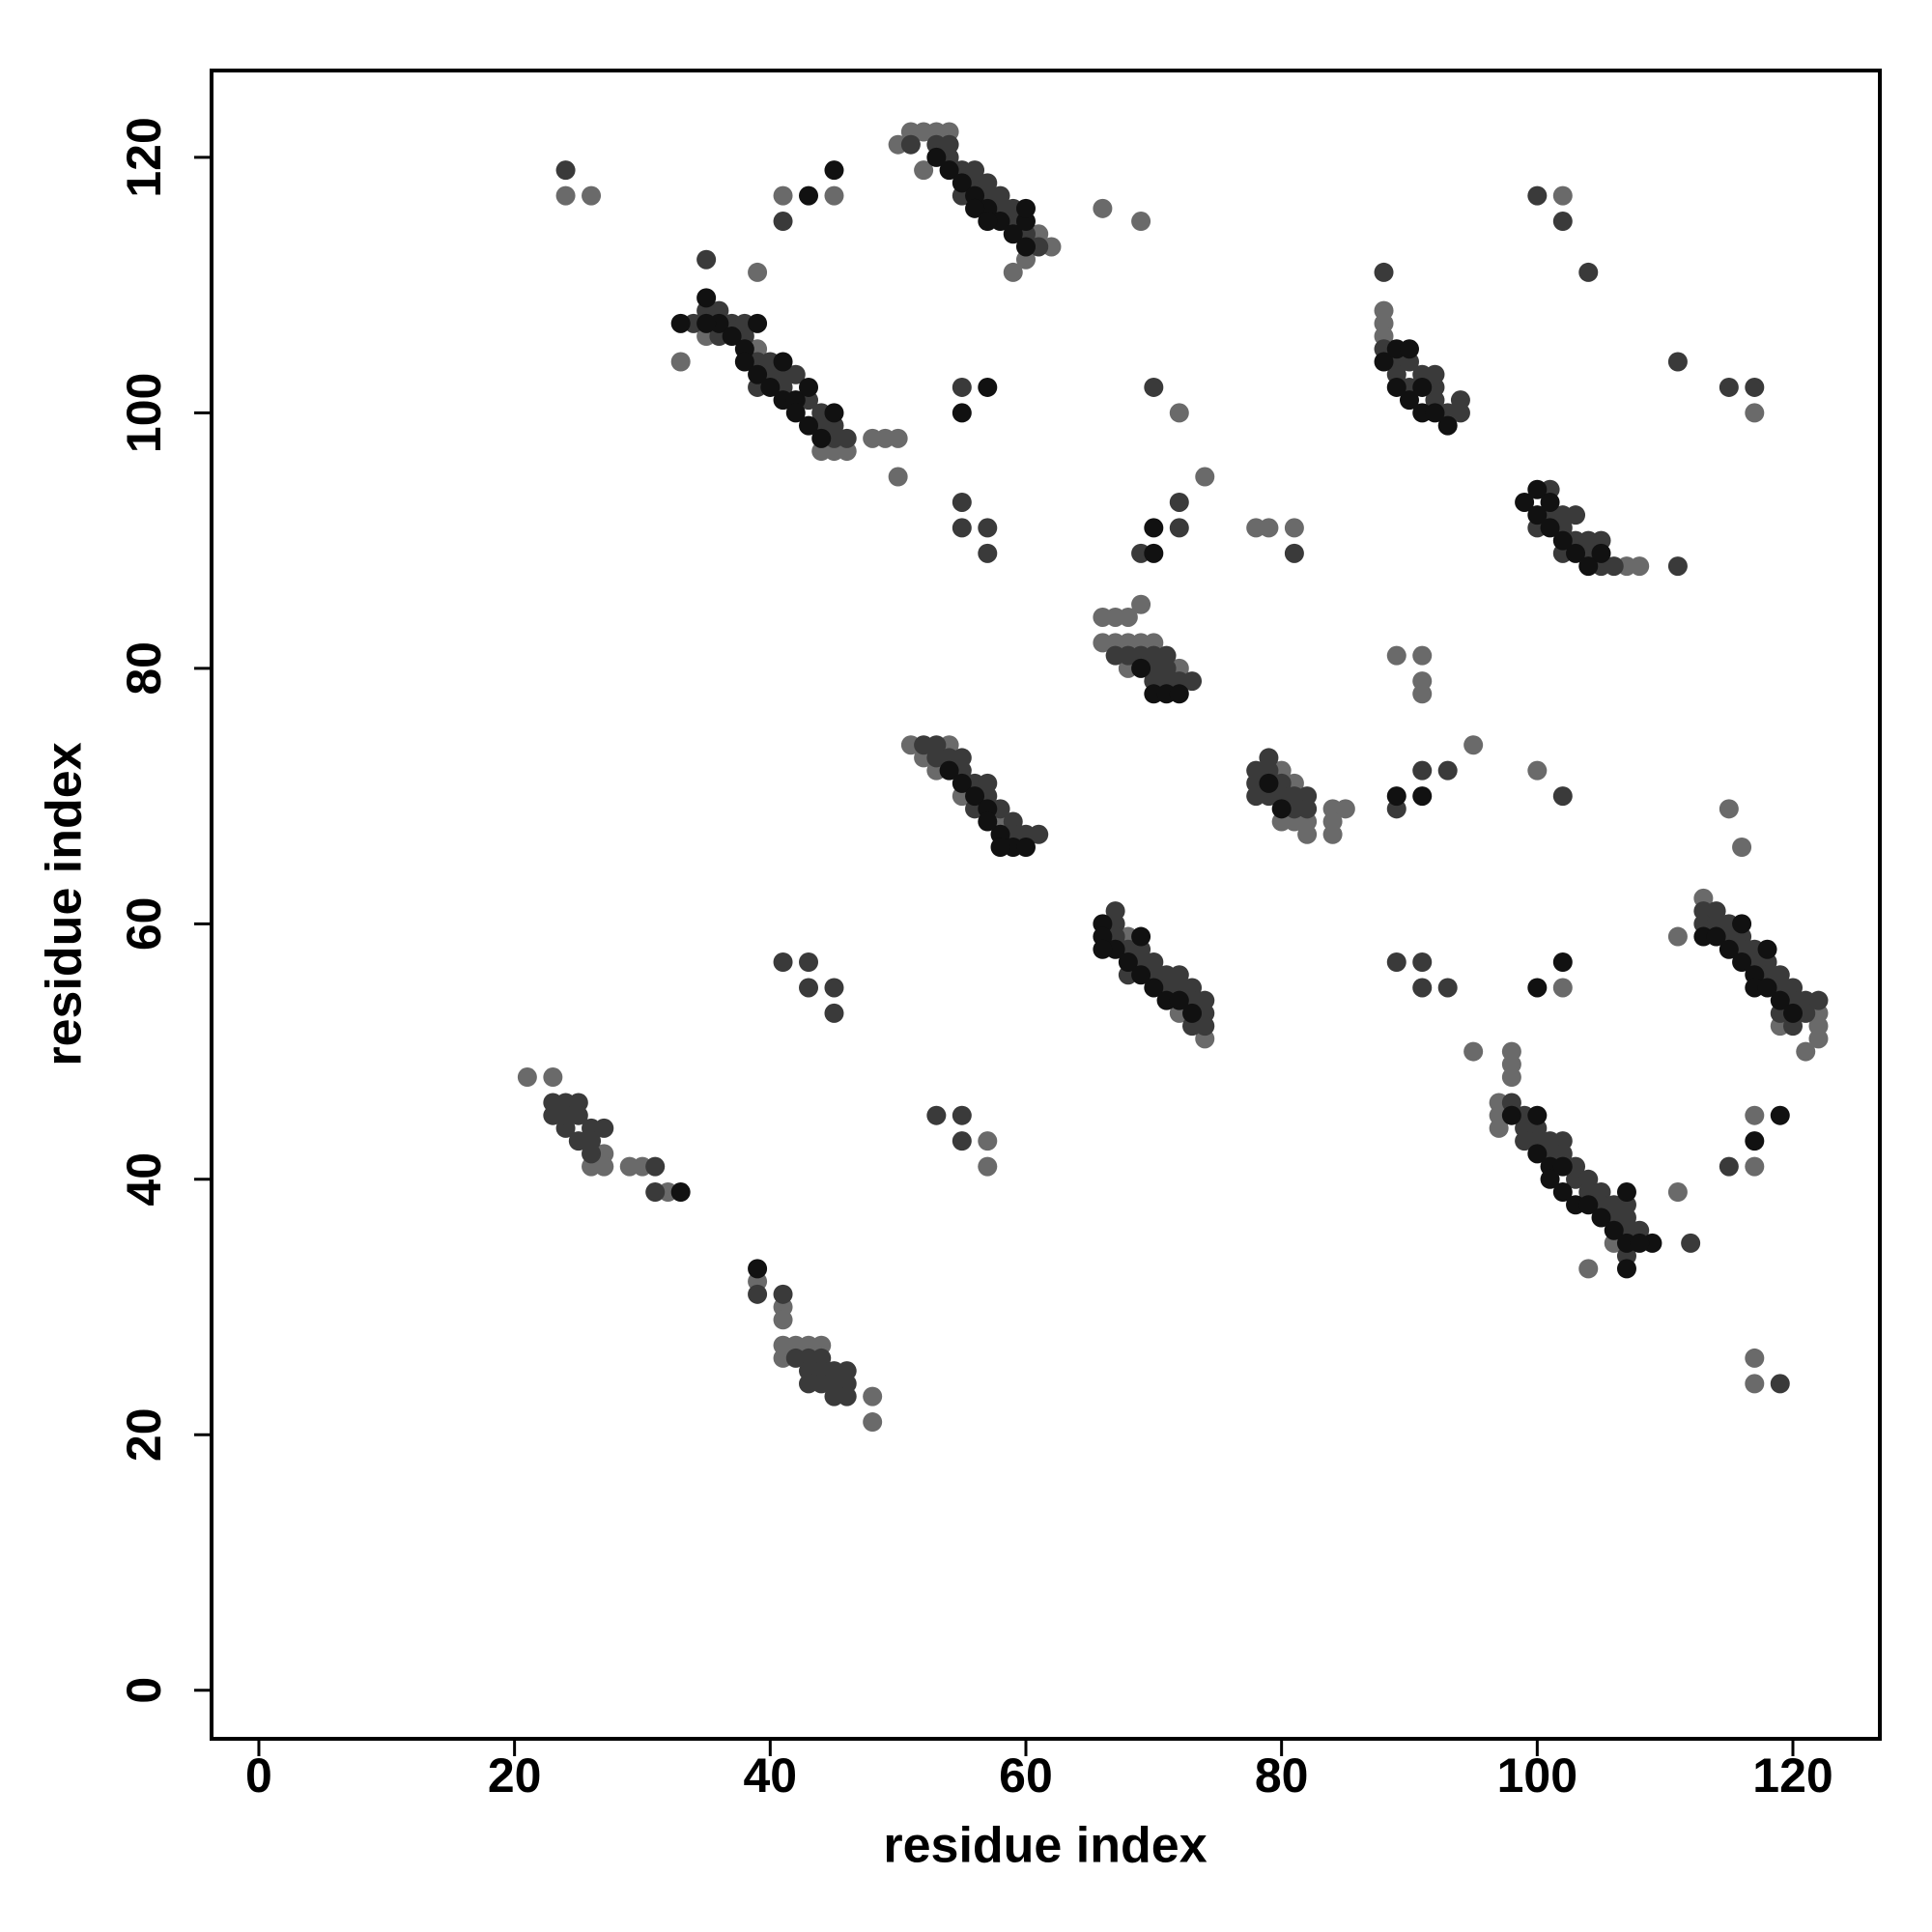 The width and height of the screenshot is (1932, 1932). What do you see at coordinates (1282, 1775) in the screenshot?
I see `x-tick-label: 80` at bounding box center [1282, 1775].